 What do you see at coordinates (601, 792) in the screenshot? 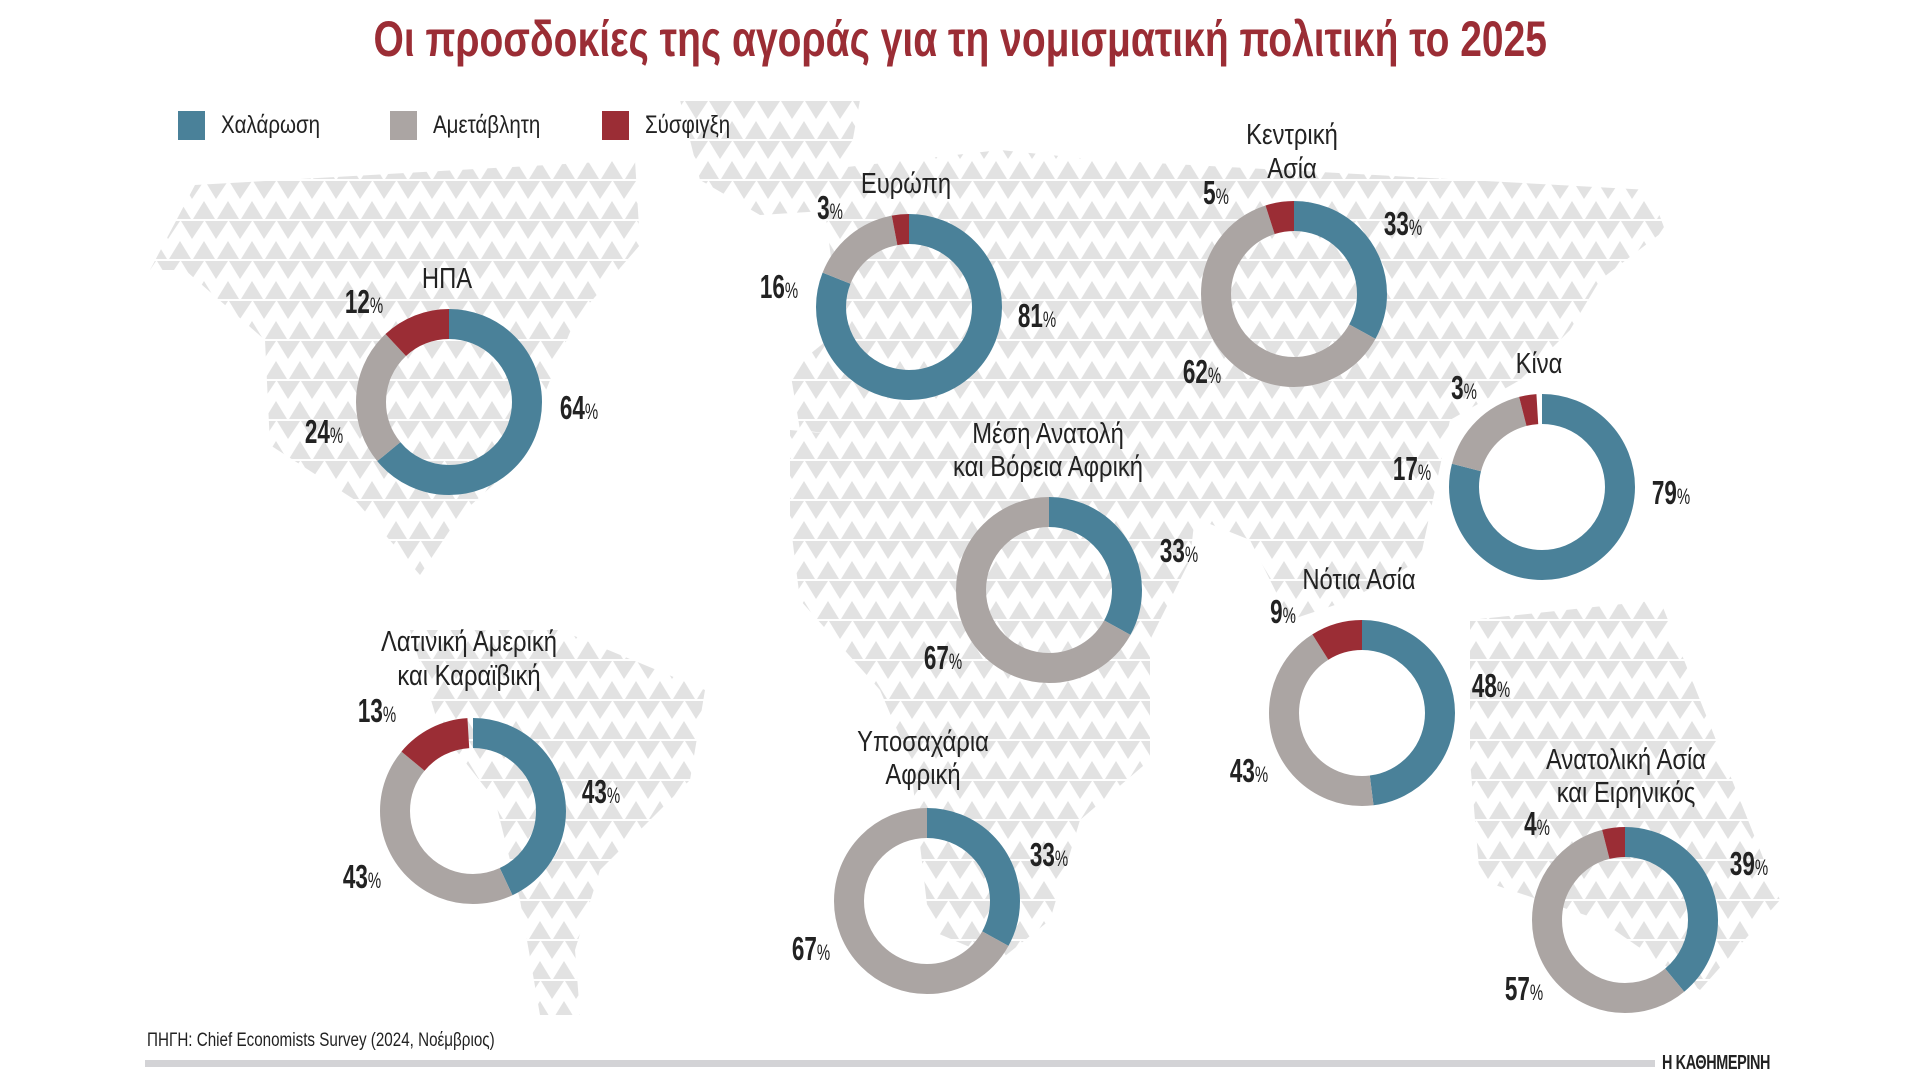
I see `data-label-easing: 43` at bounding box center [601, 792].